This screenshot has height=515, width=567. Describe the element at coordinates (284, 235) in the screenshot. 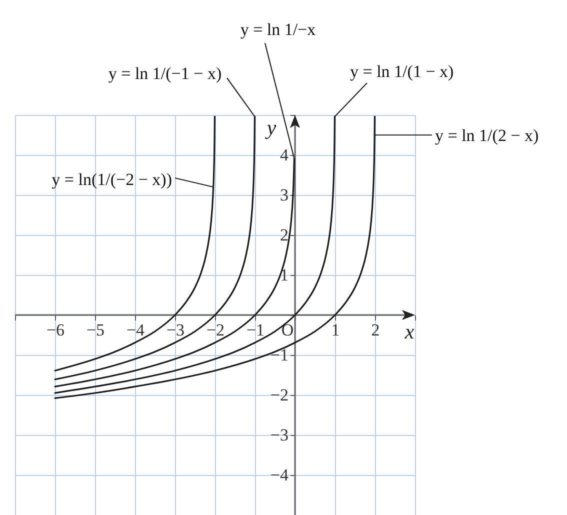

I see `y-tick-label: 2` at that location.